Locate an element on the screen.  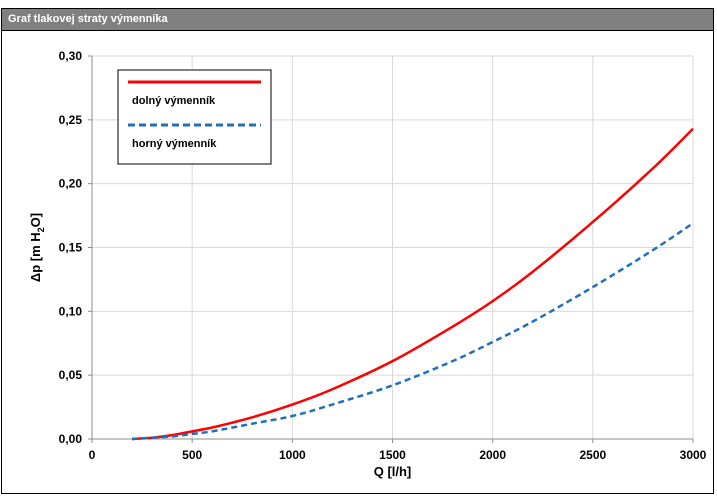
x-tick-label: 500 is located at coordinates (192, 455).